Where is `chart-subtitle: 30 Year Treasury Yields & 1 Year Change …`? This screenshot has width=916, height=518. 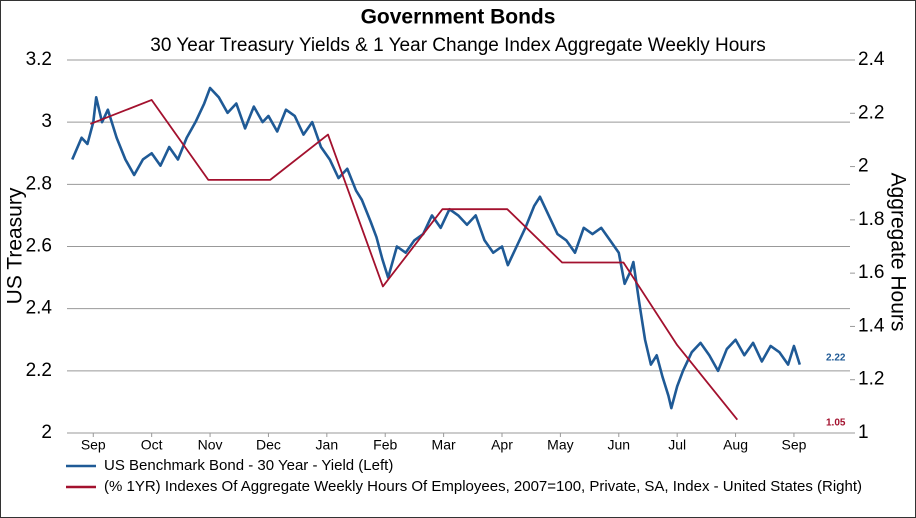
chart-subtitle: 30 Year Treasury Yields & 1 Year Change … is located at coordinates (457, 45).